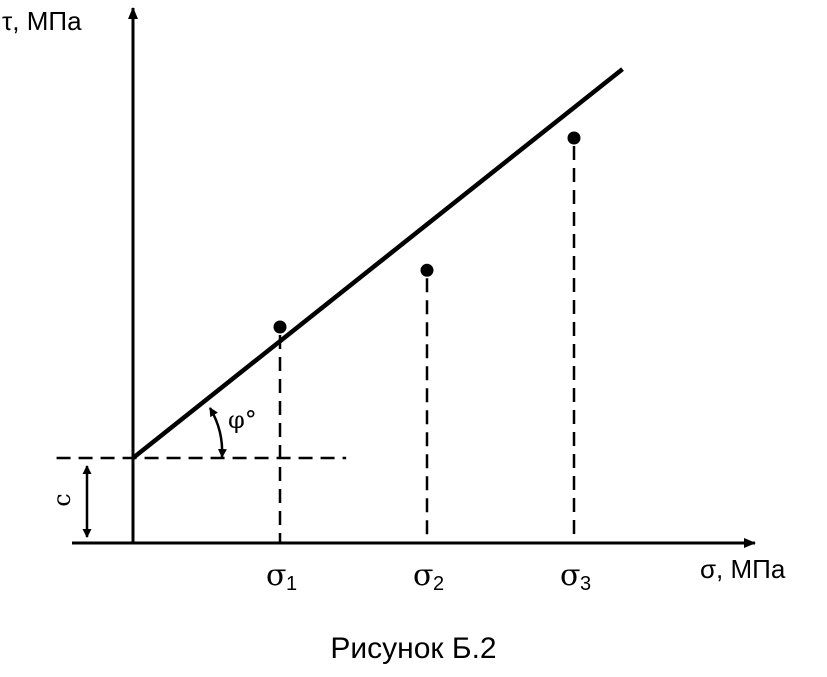 The image size is (827, 677). What do you see at coordinates (743, 569) in the screenshot?
I see `x-axis-label: σ, МПа` at bounding box center [743, 569].